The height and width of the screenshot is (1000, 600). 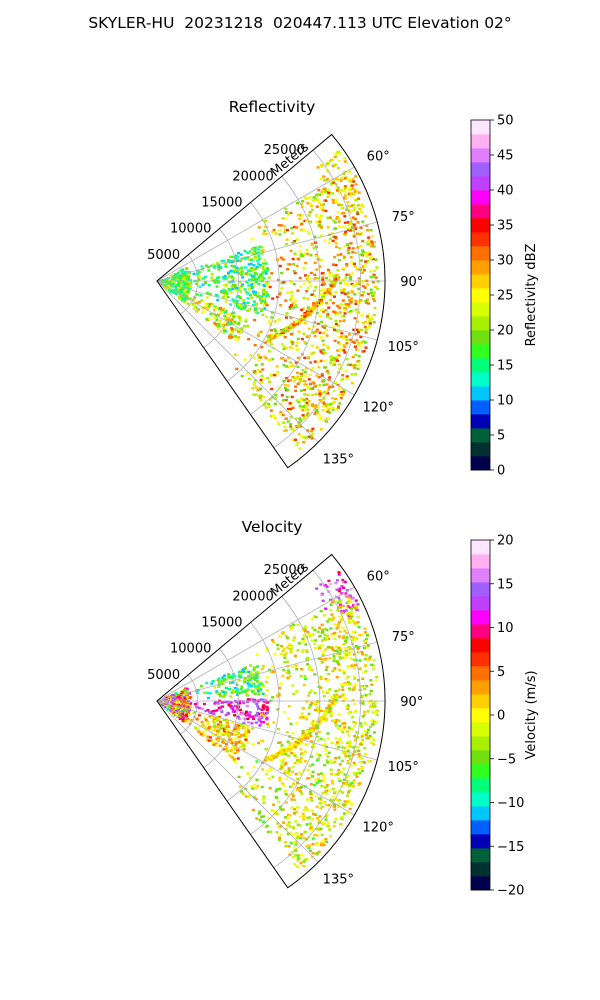 I want to click on colorbar-tick-label: 50, so click(x=505, y=121).